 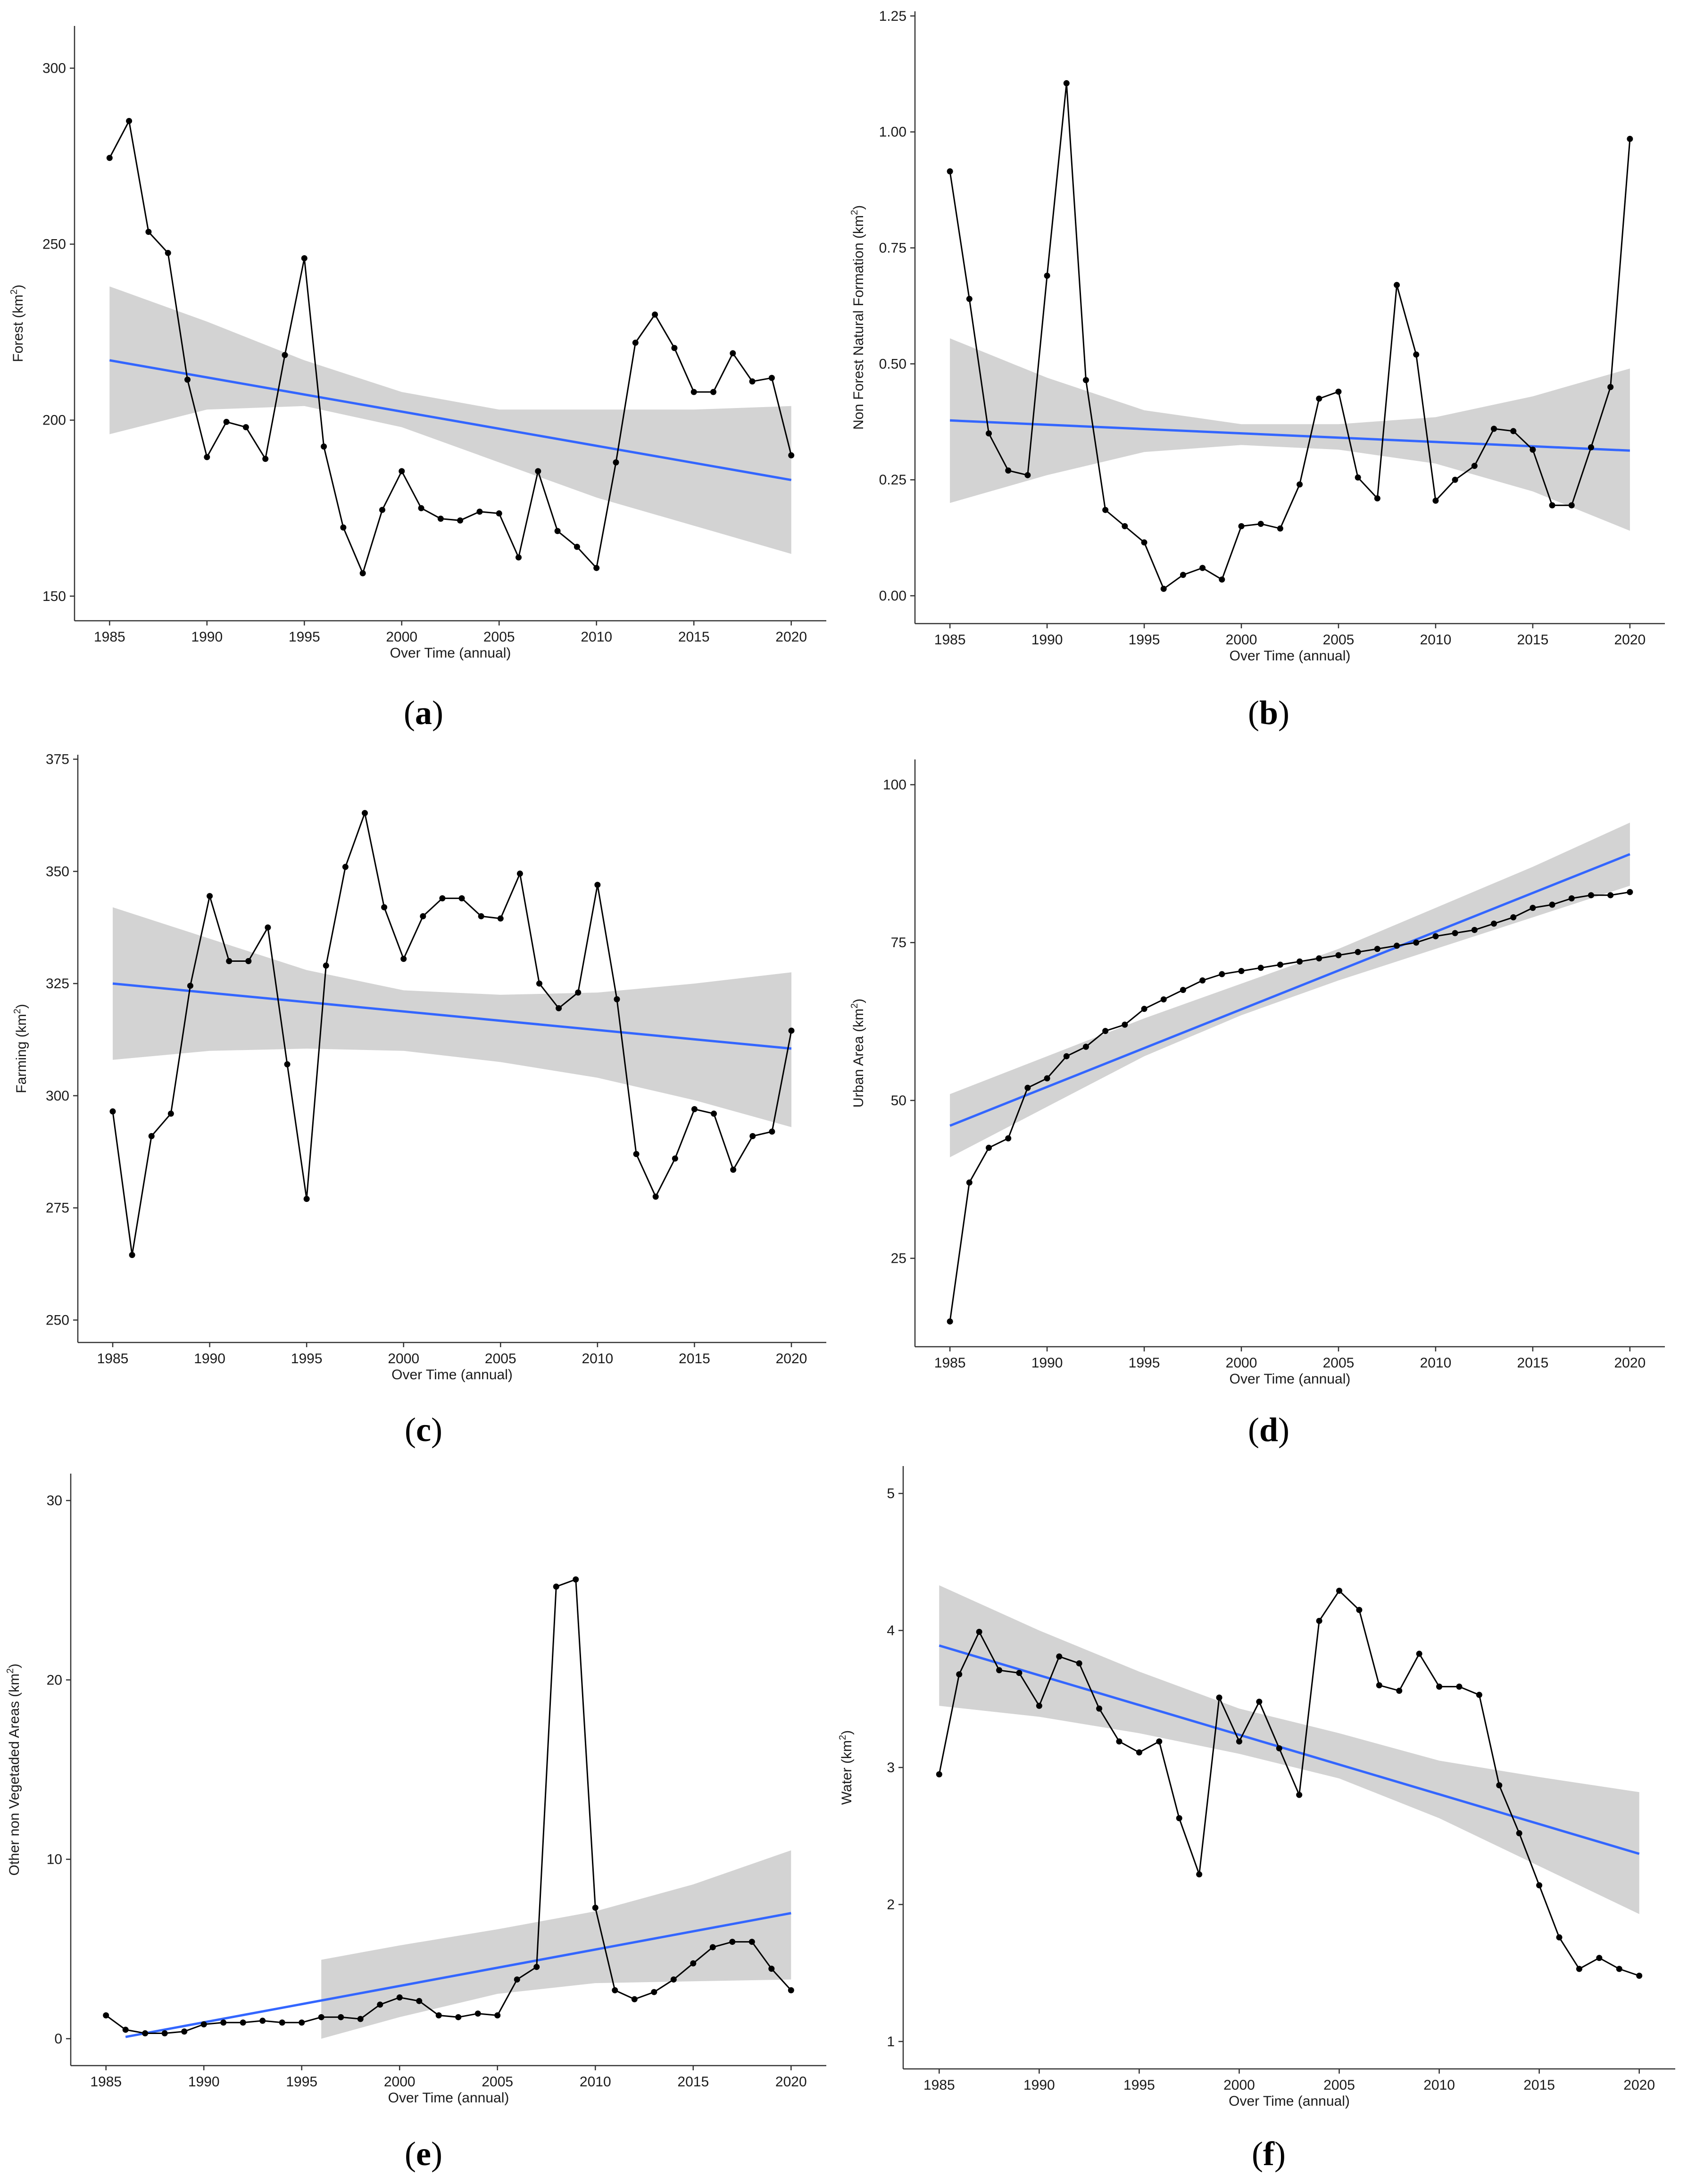 I want to click on data-point-d-2008, so click(x=1397, y=945).